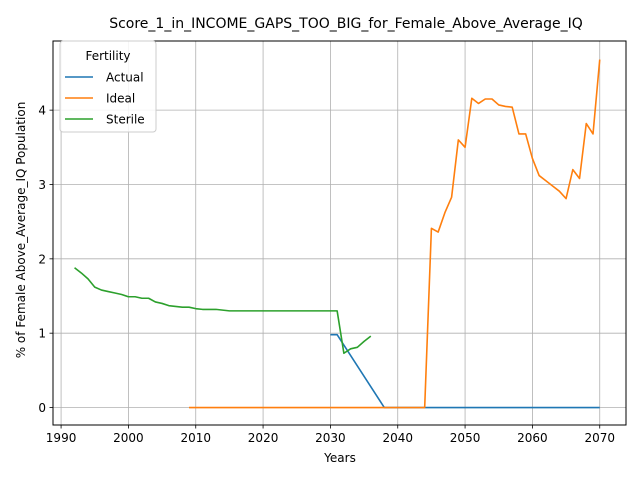  I want to click on y-tick-label: 0, so click(42, 408).